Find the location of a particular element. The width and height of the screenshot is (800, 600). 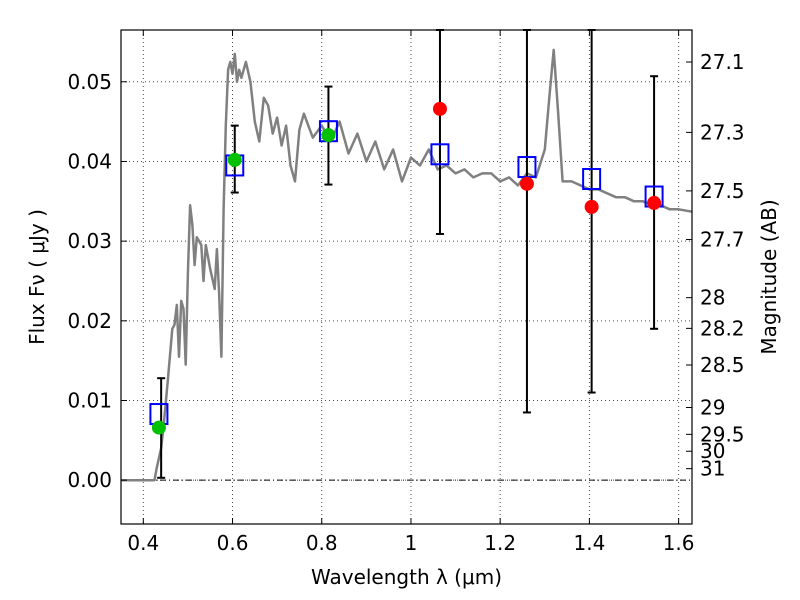

y2-tick-label: 27.3 is located at coordinates (722, 132).